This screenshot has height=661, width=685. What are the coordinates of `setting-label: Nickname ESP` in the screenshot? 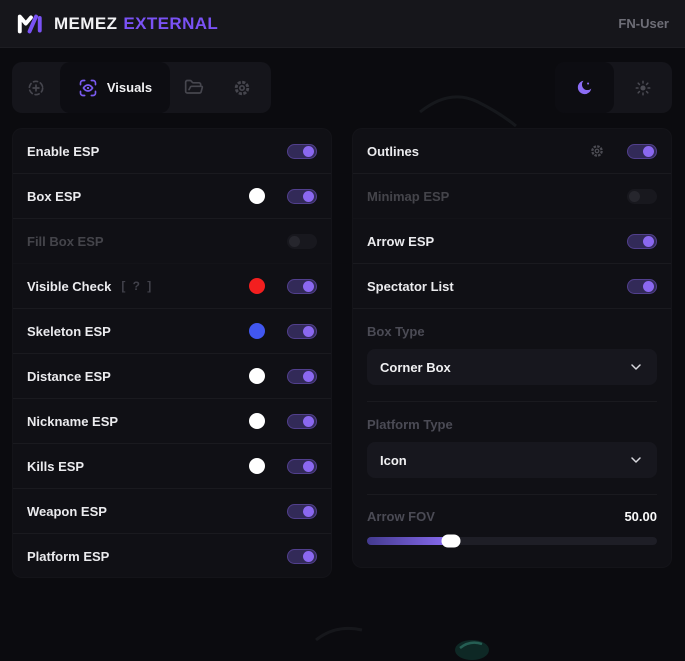 It's located at (73, 421).